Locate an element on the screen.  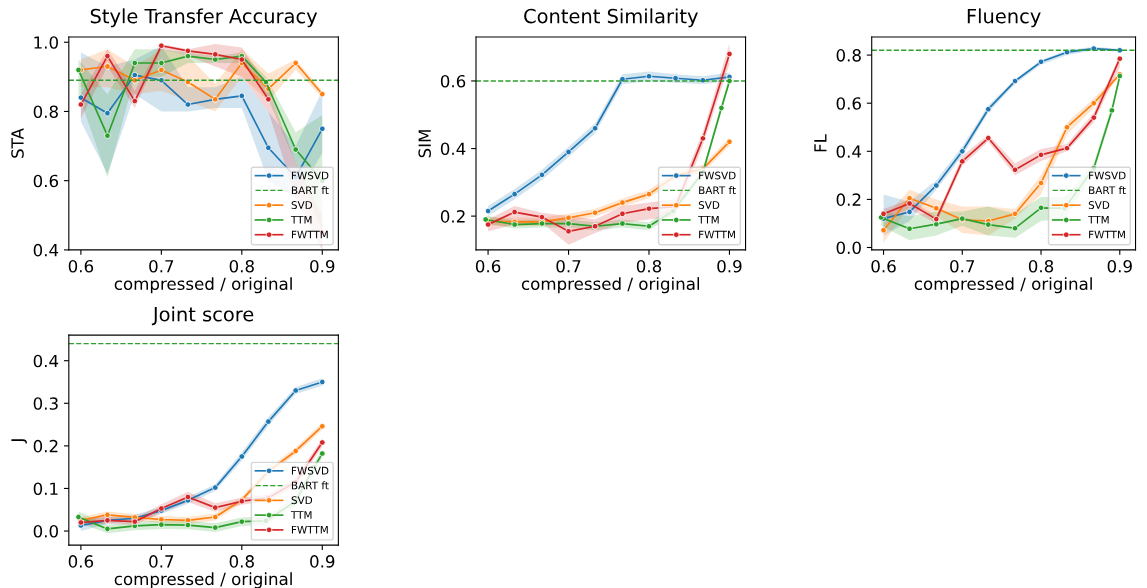
y-axis-title: J is located at coordinates (19, 441).